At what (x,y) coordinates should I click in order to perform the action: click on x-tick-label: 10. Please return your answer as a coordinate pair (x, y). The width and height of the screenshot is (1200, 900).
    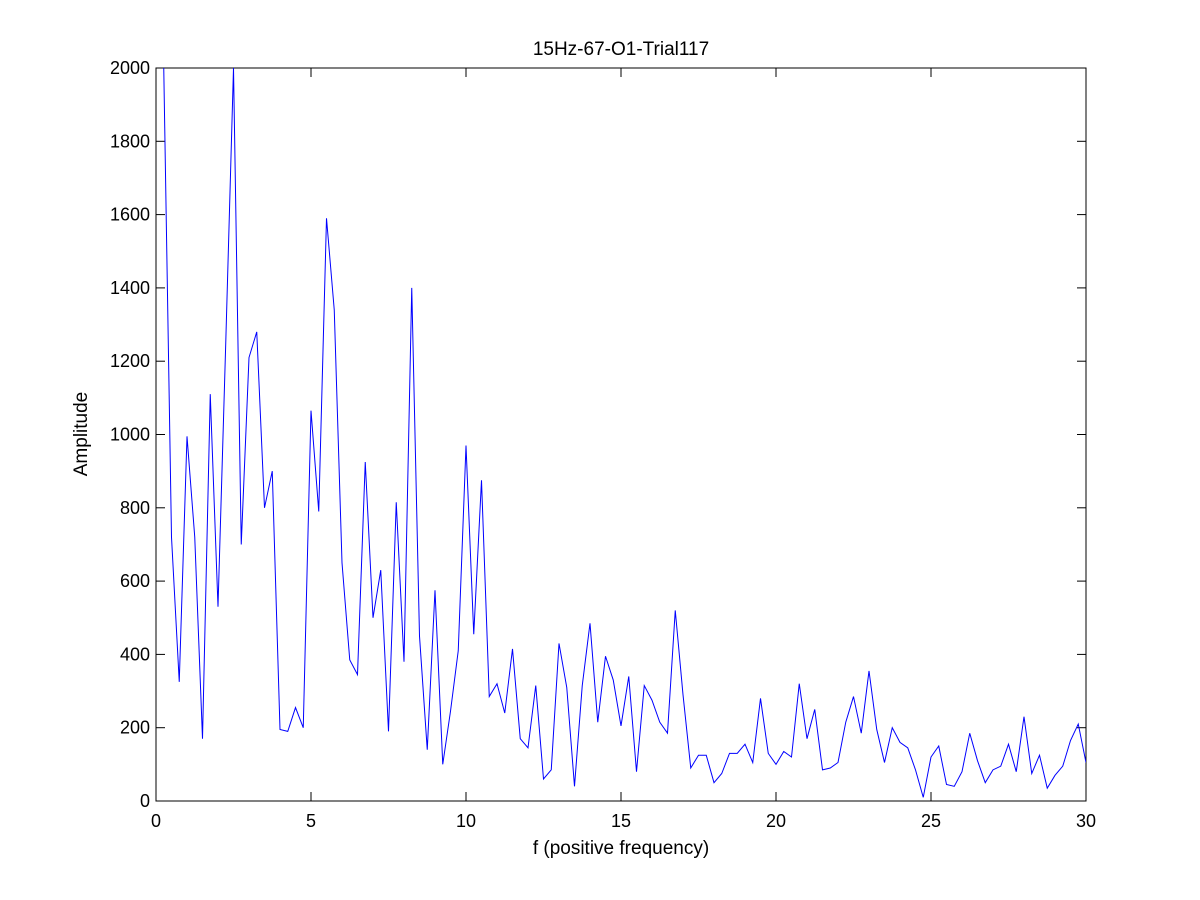
    Looking at the image, I should click on (466, 821).